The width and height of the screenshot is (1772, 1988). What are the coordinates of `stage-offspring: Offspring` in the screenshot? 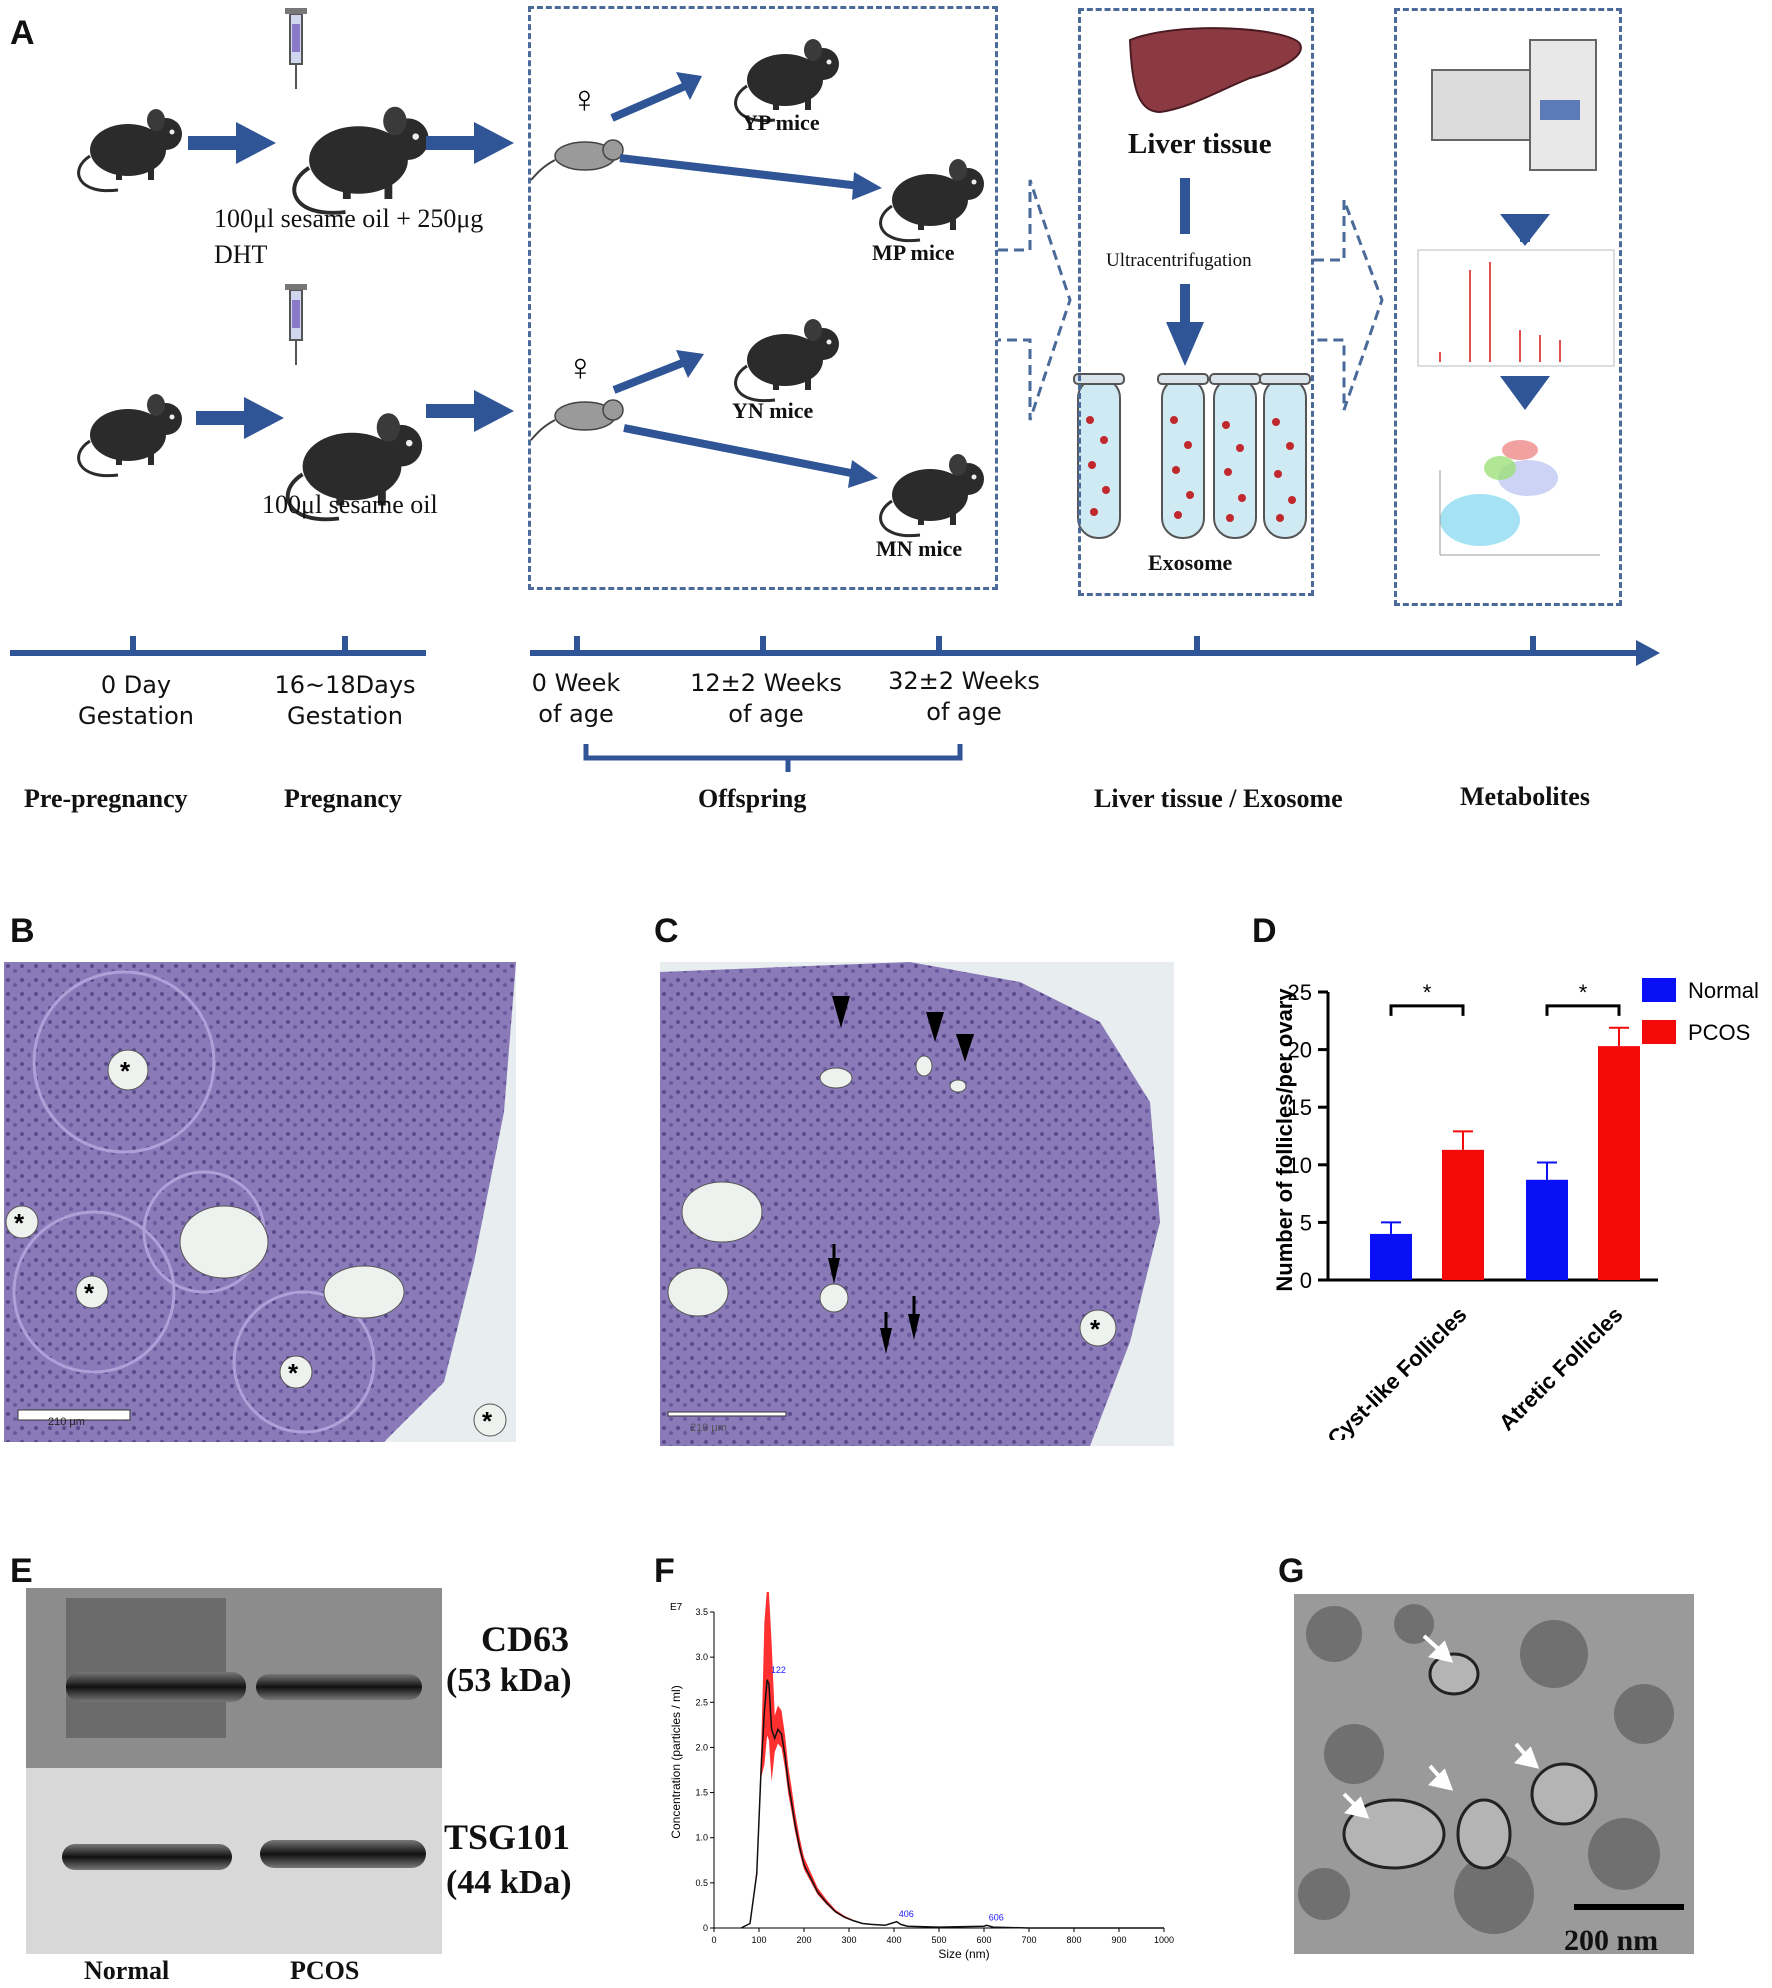 It's located at (752, 798).